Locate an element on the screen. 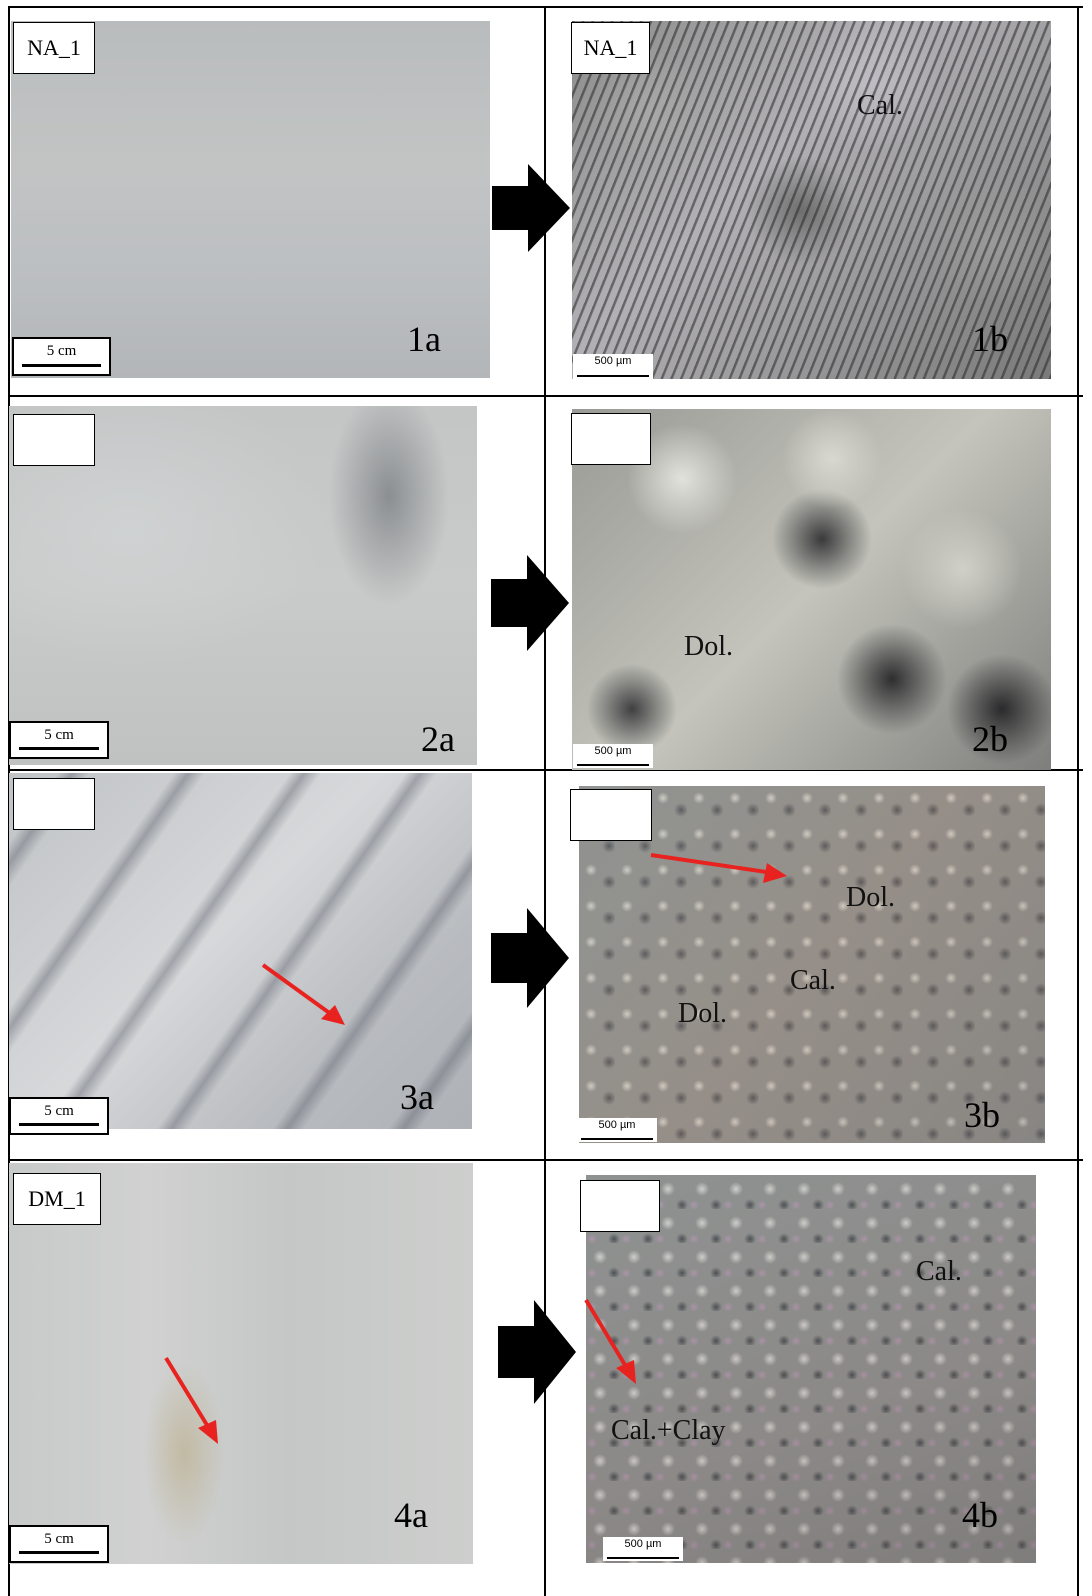 The width and height of the screenshot is (1092, 1596). thin-section-micrograph-4b is located at coordinates (811, 1369).